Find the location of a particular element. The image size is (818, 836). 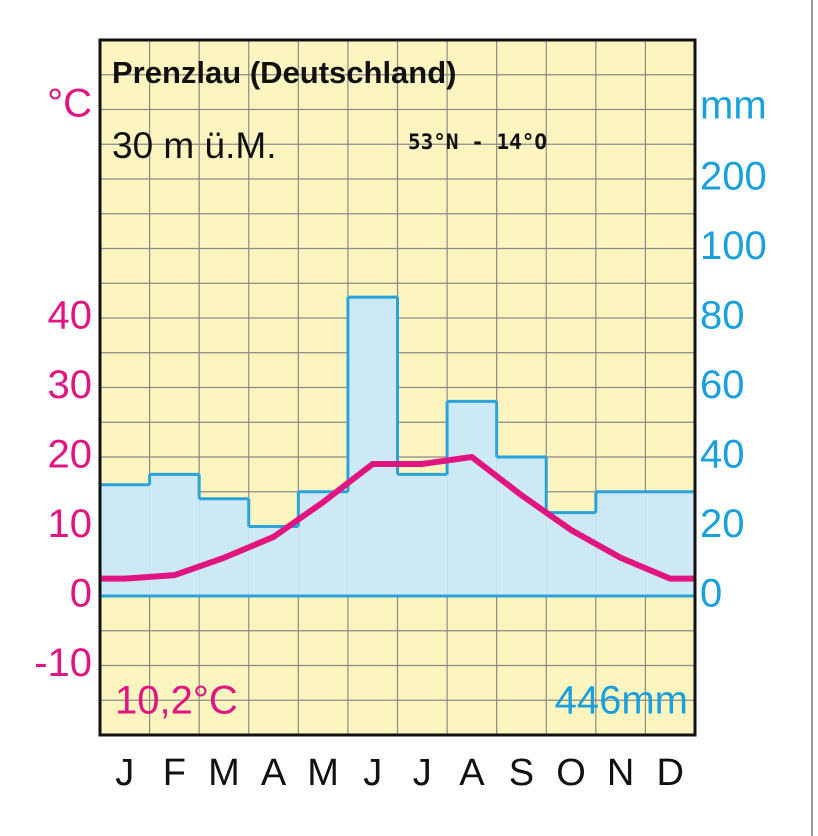

mean-temperature: 10,2°C is located at coordinates (176, 701).